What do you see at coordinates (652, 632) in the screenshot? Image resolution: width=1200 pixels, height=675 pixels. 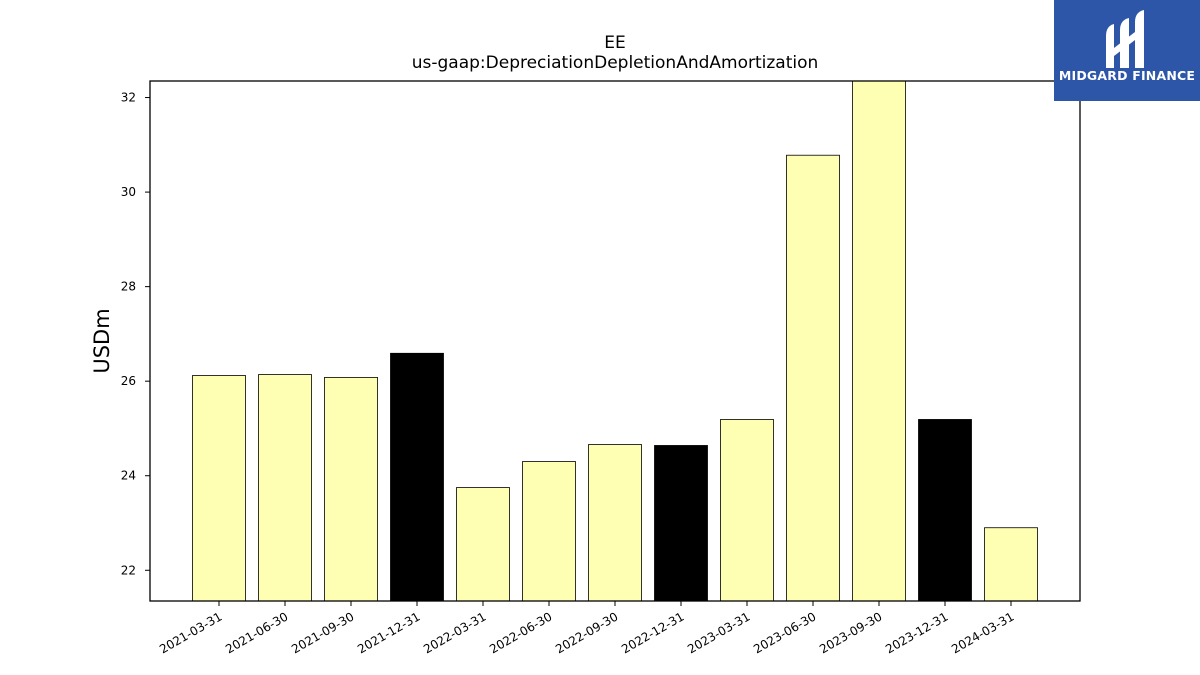 I see `x-tick-label: 2022-12-31` at bounding box center [652, 632].